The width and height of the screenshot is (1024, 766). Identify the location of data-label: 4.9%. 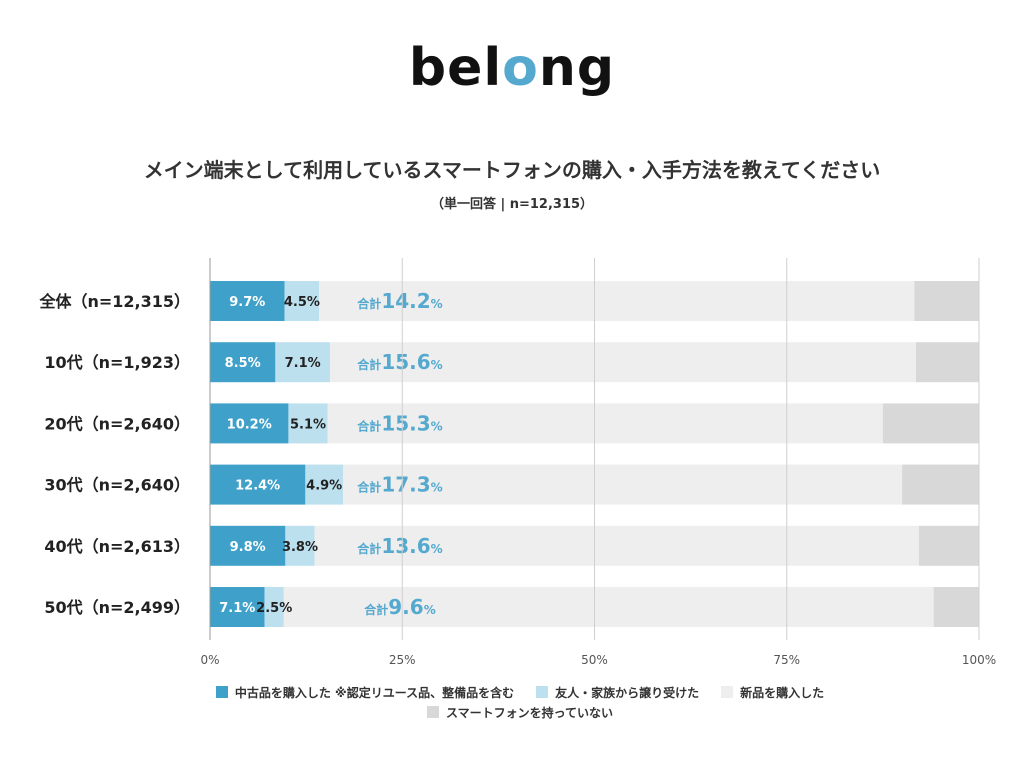
(324, 486).